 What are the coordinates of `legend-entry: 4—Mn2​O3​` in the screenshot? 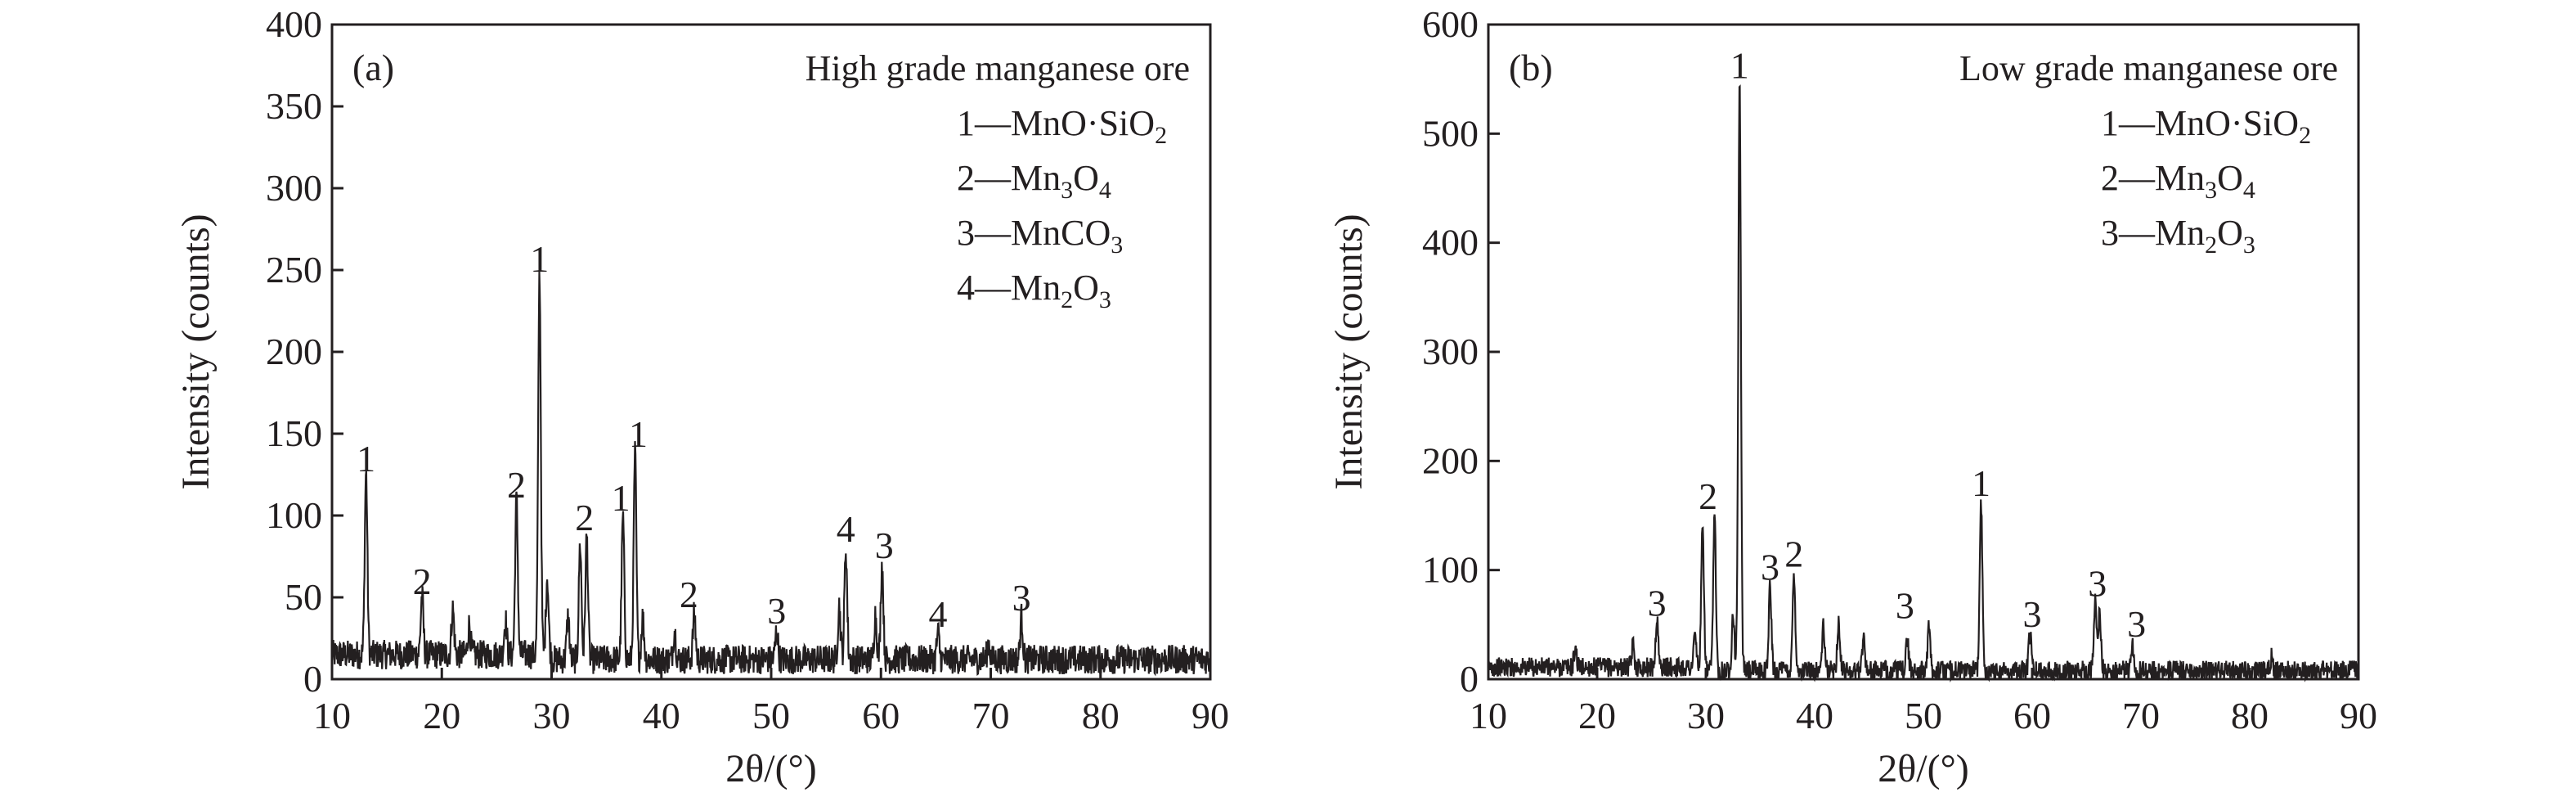 It's located at (1034, 290).